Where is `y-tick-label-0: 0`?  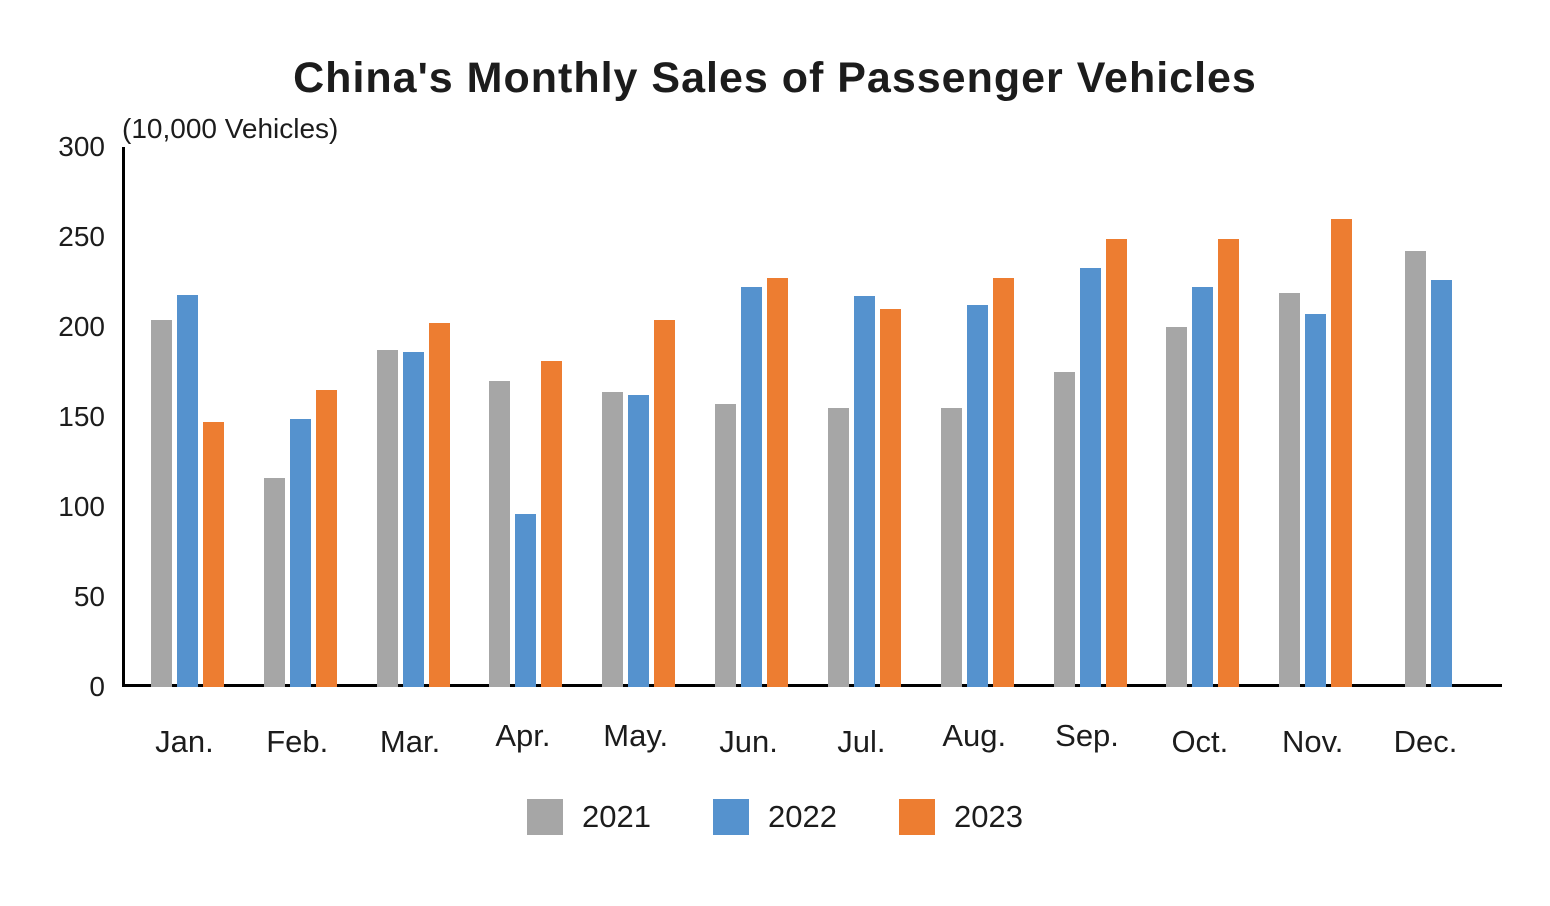 y-tick-label-0: 0 is located at coordinates (97, 686).